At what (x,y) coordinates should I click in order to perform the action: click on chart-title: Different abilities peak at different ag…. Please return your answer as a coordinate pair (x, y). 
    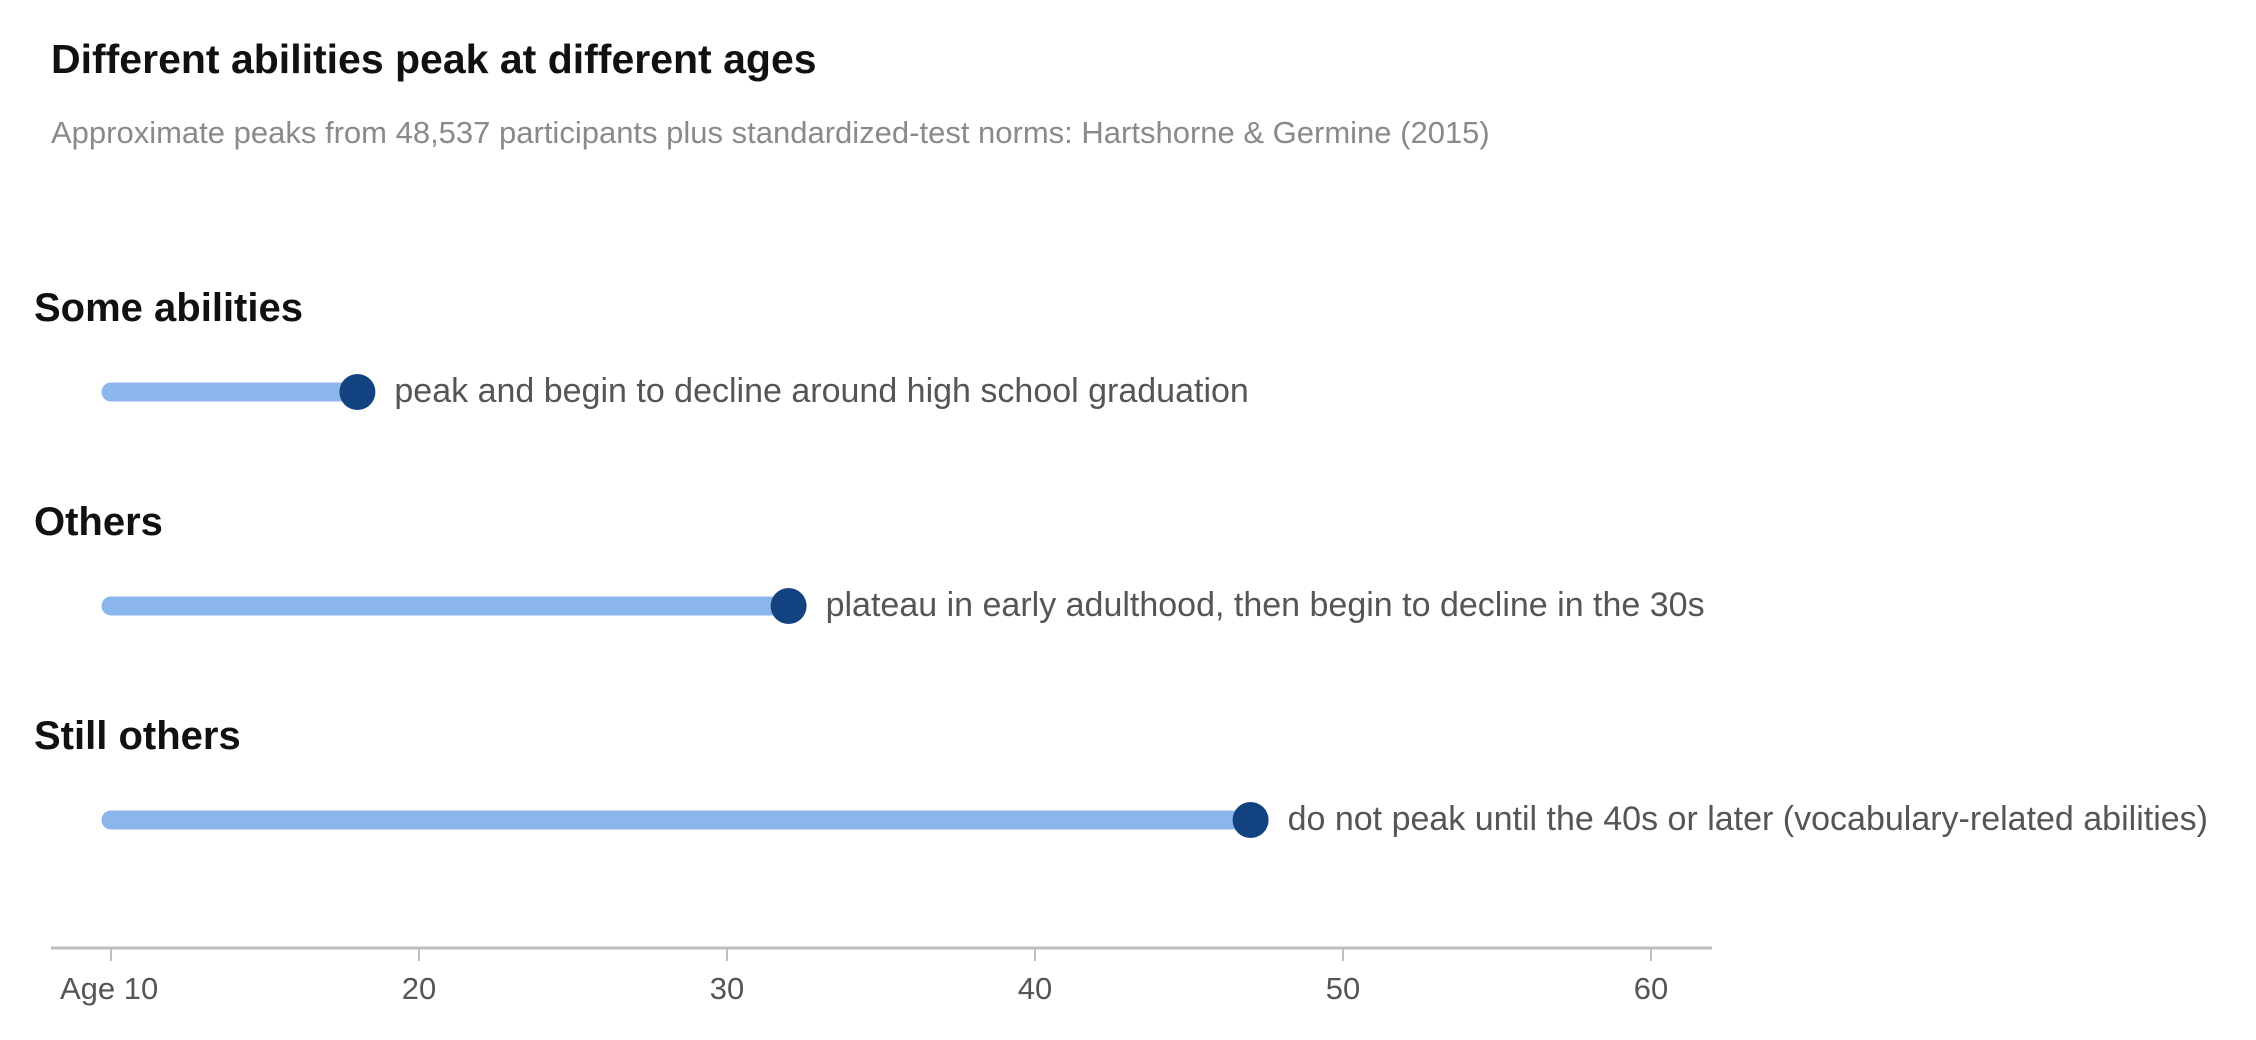
    Looking at the image, I should click on (434, 59).